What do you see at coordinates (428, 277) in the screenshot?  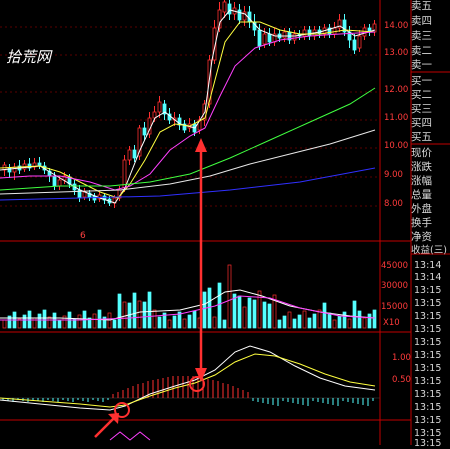 I see `time-label: 13:14` at bounding box center [428, 277].